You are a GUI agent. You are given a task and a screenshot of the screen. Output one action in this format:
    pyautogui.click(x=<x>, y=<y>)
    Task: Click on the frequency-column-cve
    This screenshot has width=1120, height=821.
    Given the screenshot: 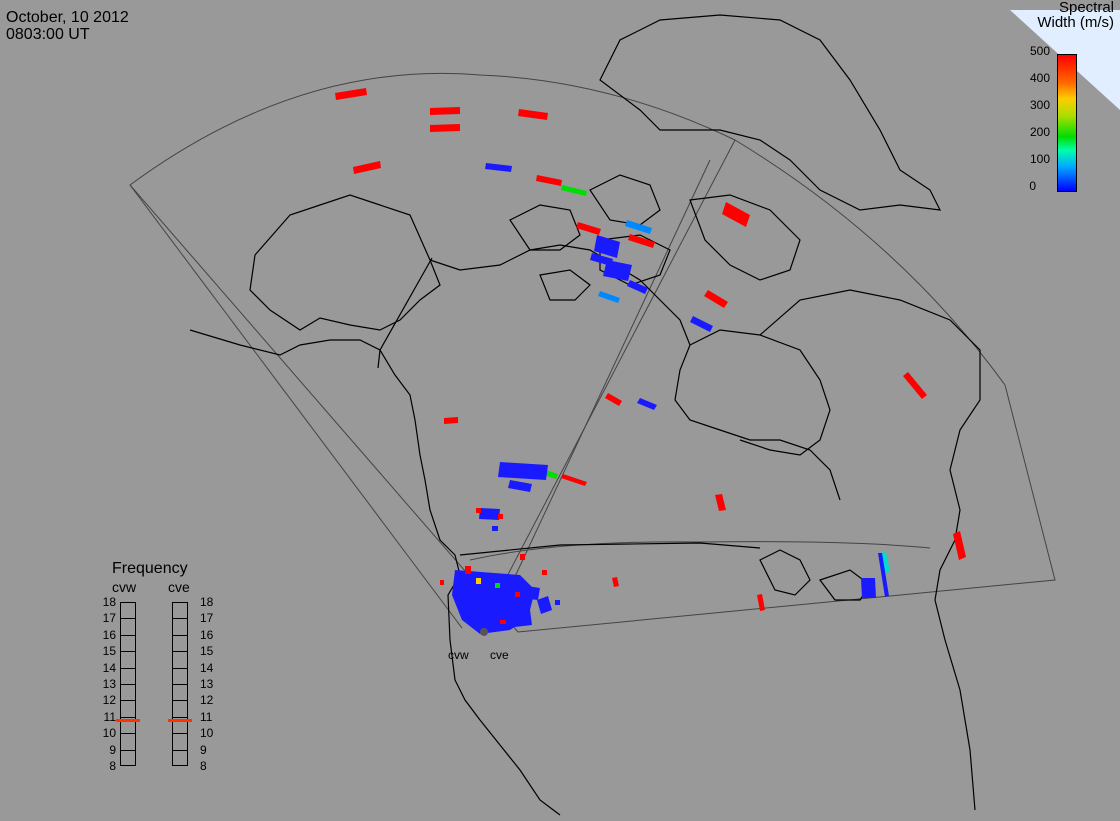 What is the action you would take?
    pyautogui.click(x=180, y=684)
    